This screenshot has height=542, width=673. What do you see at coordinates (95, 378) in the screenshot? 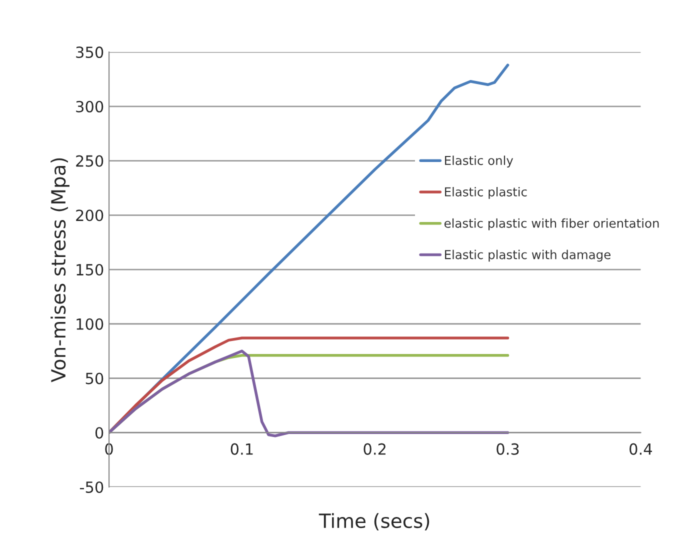
I see `y-tick-label: 50` at bounding box center [95, 378].